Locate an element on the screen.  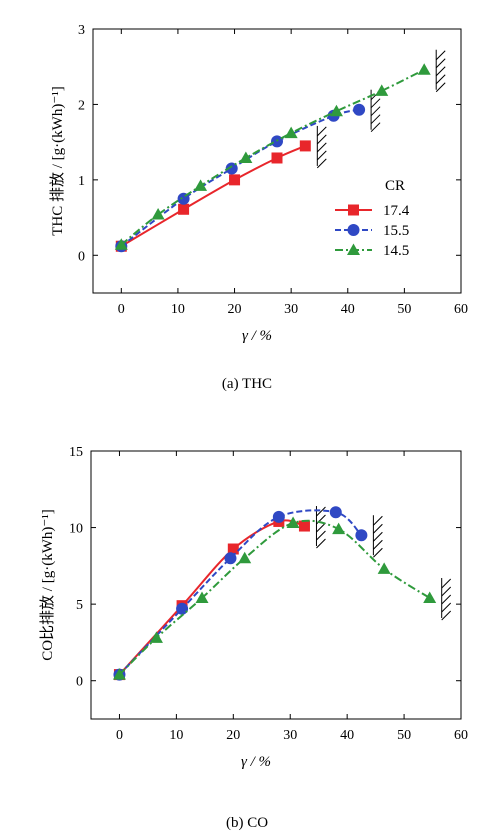
chart-caption: (b) CO is located at coordinates (247, 823).